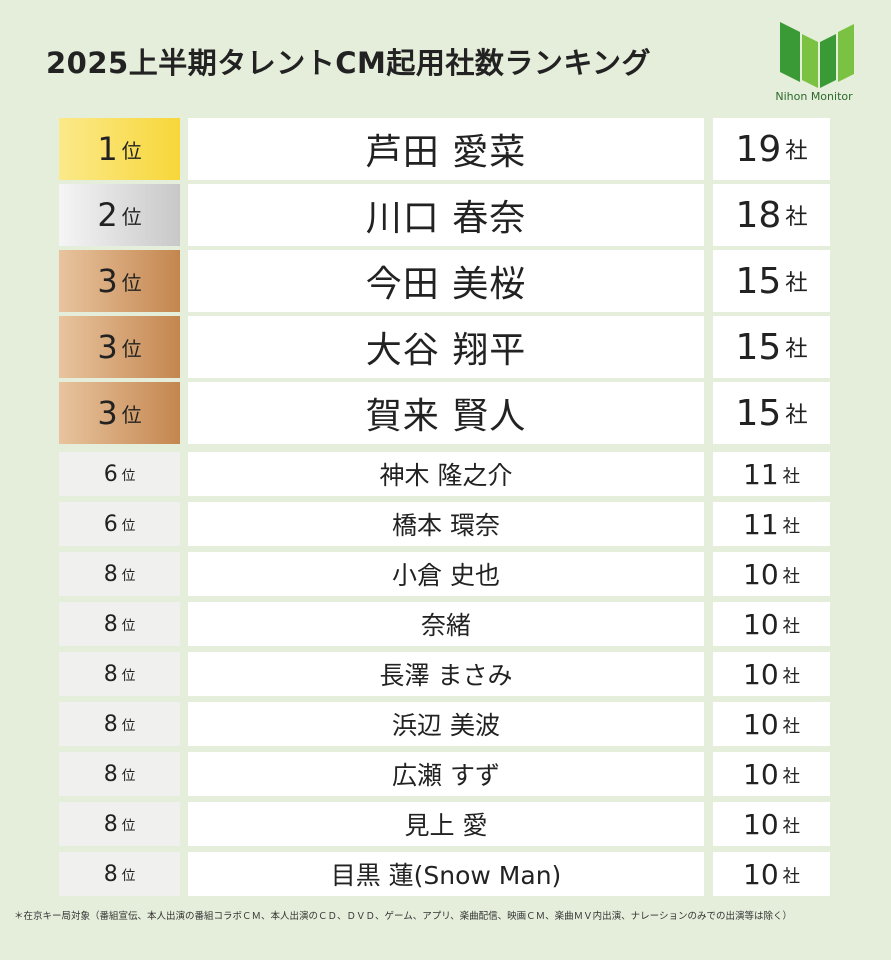  Describe the element at coordinates (758, 149) in the screenshot. I see `count-number: 19` at that location.